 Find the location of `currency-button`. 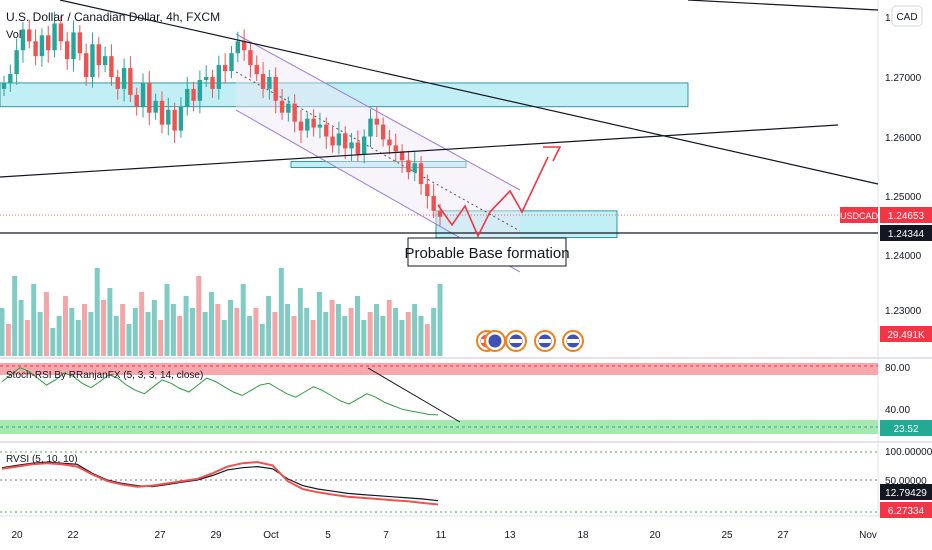

currency-button is located at coordinates (907, 16).